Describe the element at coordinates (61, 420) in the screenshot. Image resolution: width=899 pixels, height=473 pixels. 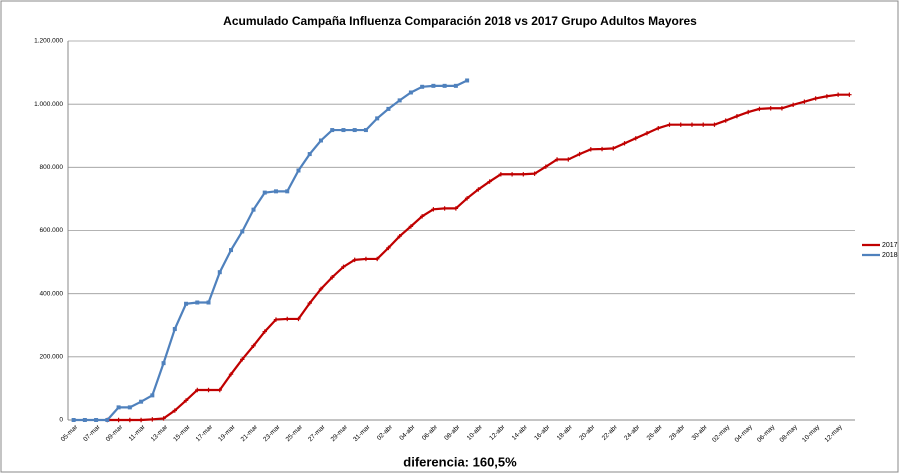
I see `y-tick-label: 0` at that location.